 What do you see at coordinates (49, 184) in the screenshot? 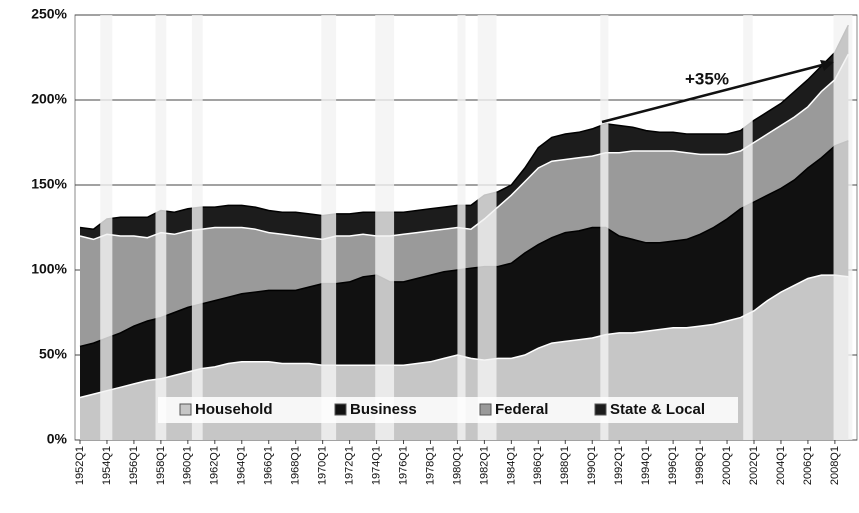
I see `y-tick-label: 150%` at bounding box center [49, 184].